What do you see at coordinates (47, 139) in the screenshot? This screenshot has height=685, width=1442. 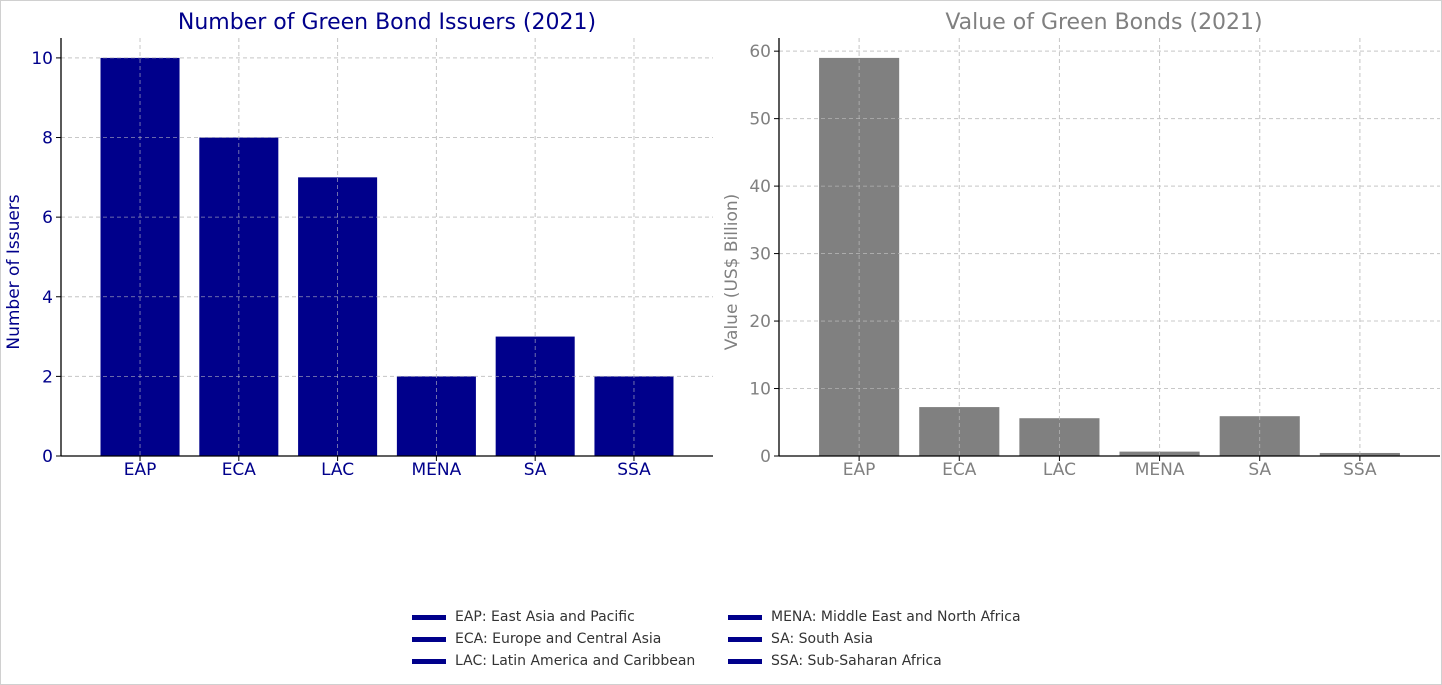 I see `y-tick-label: 8` at bounding box center [47, 139].